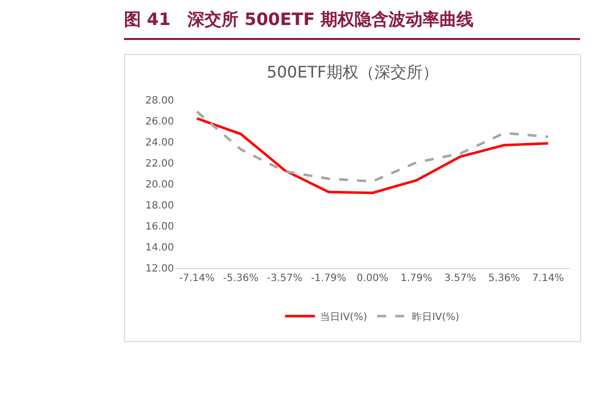 This screenshot has height=394, width=603. I want to click on y-tick-label: 12.00, so click(159, 269).